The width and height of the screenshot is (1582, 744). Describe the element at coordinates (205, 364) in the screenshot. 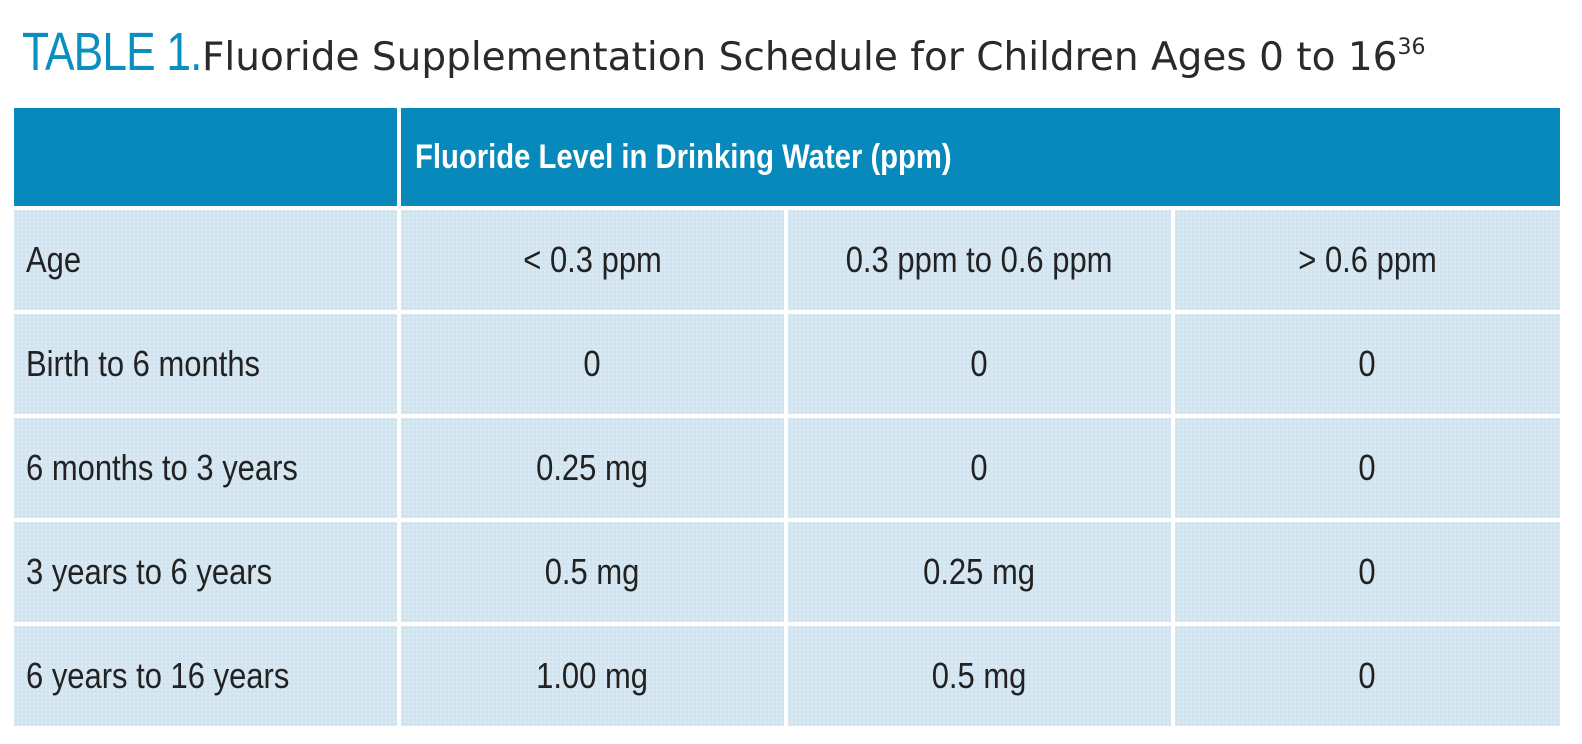

I see `row-age-cell: Birth to 6 months` at that location.